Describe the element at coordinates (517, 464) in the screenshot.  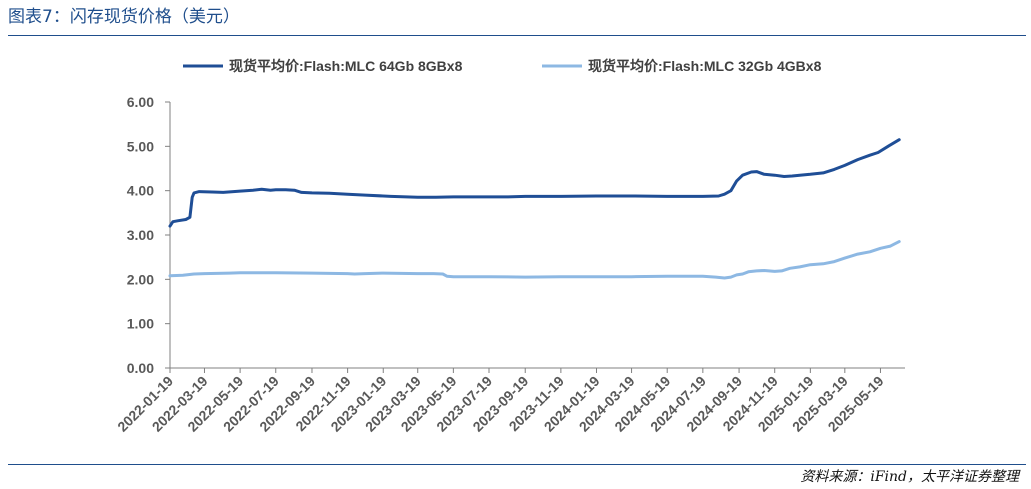
I see `footer-divider` at that location.